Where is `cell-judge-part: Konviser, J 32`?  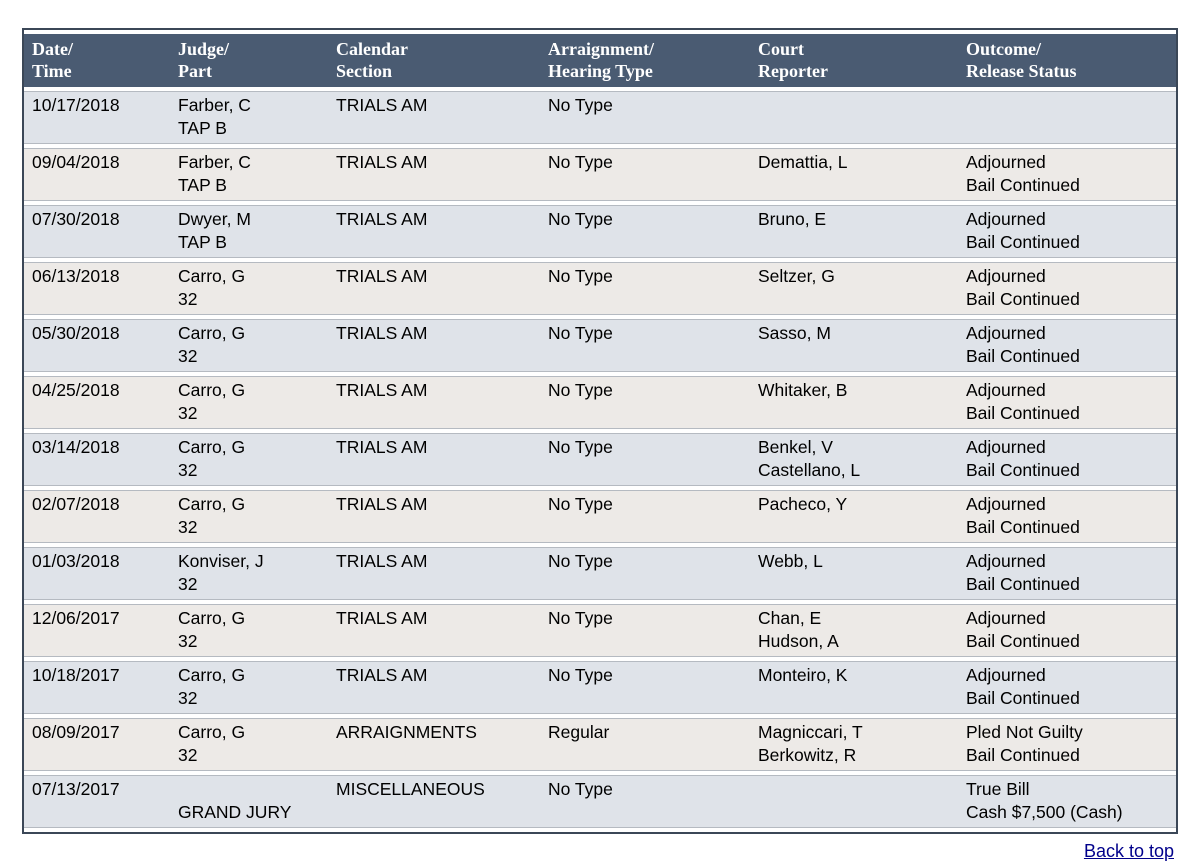 cell-judge-part: Konviser, J 32 is located at coordinates (249, 573).